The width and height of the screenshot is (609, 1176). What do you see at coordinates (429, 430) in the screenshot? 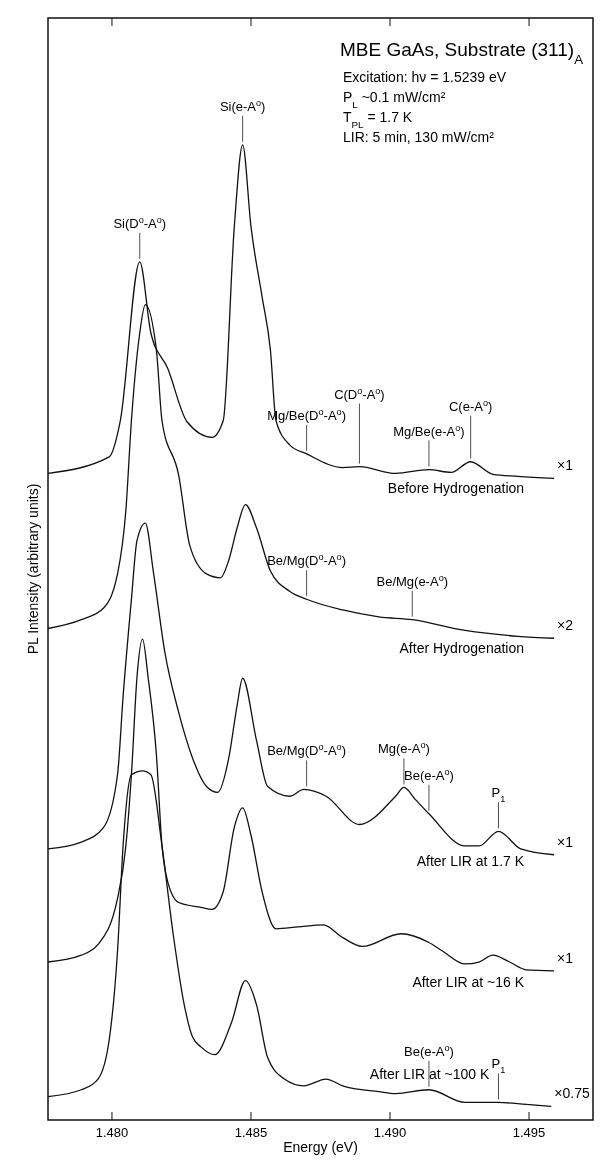
I see `annotation: Mg/Be(e-A$^{o}$)` at bounding box center [429, 430].